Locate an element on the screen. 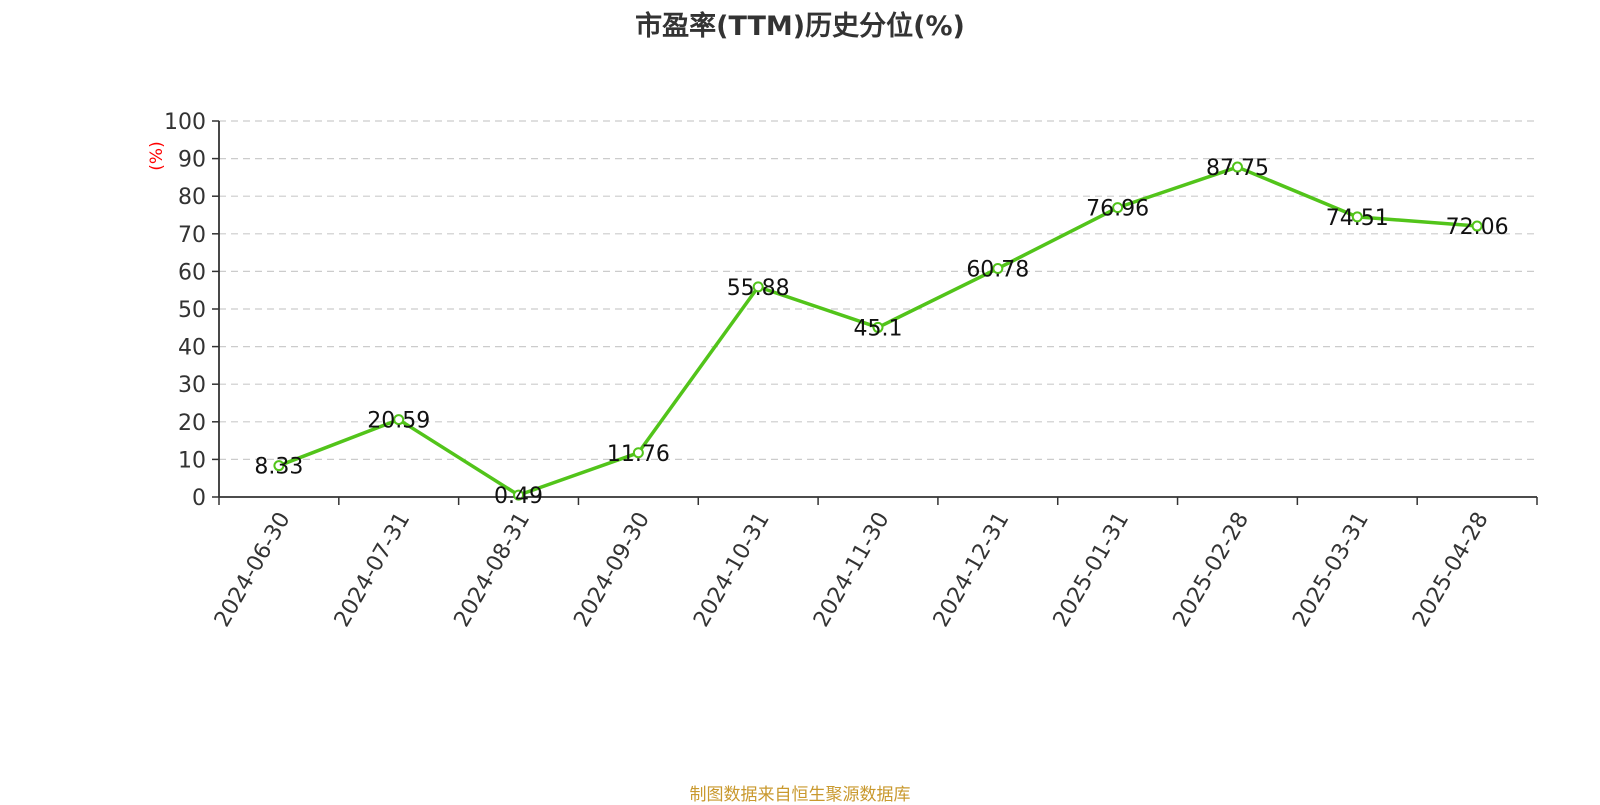 This screenshot has width=1600, height=805. data-label: 60.78 is located at coordinates (997, 269).